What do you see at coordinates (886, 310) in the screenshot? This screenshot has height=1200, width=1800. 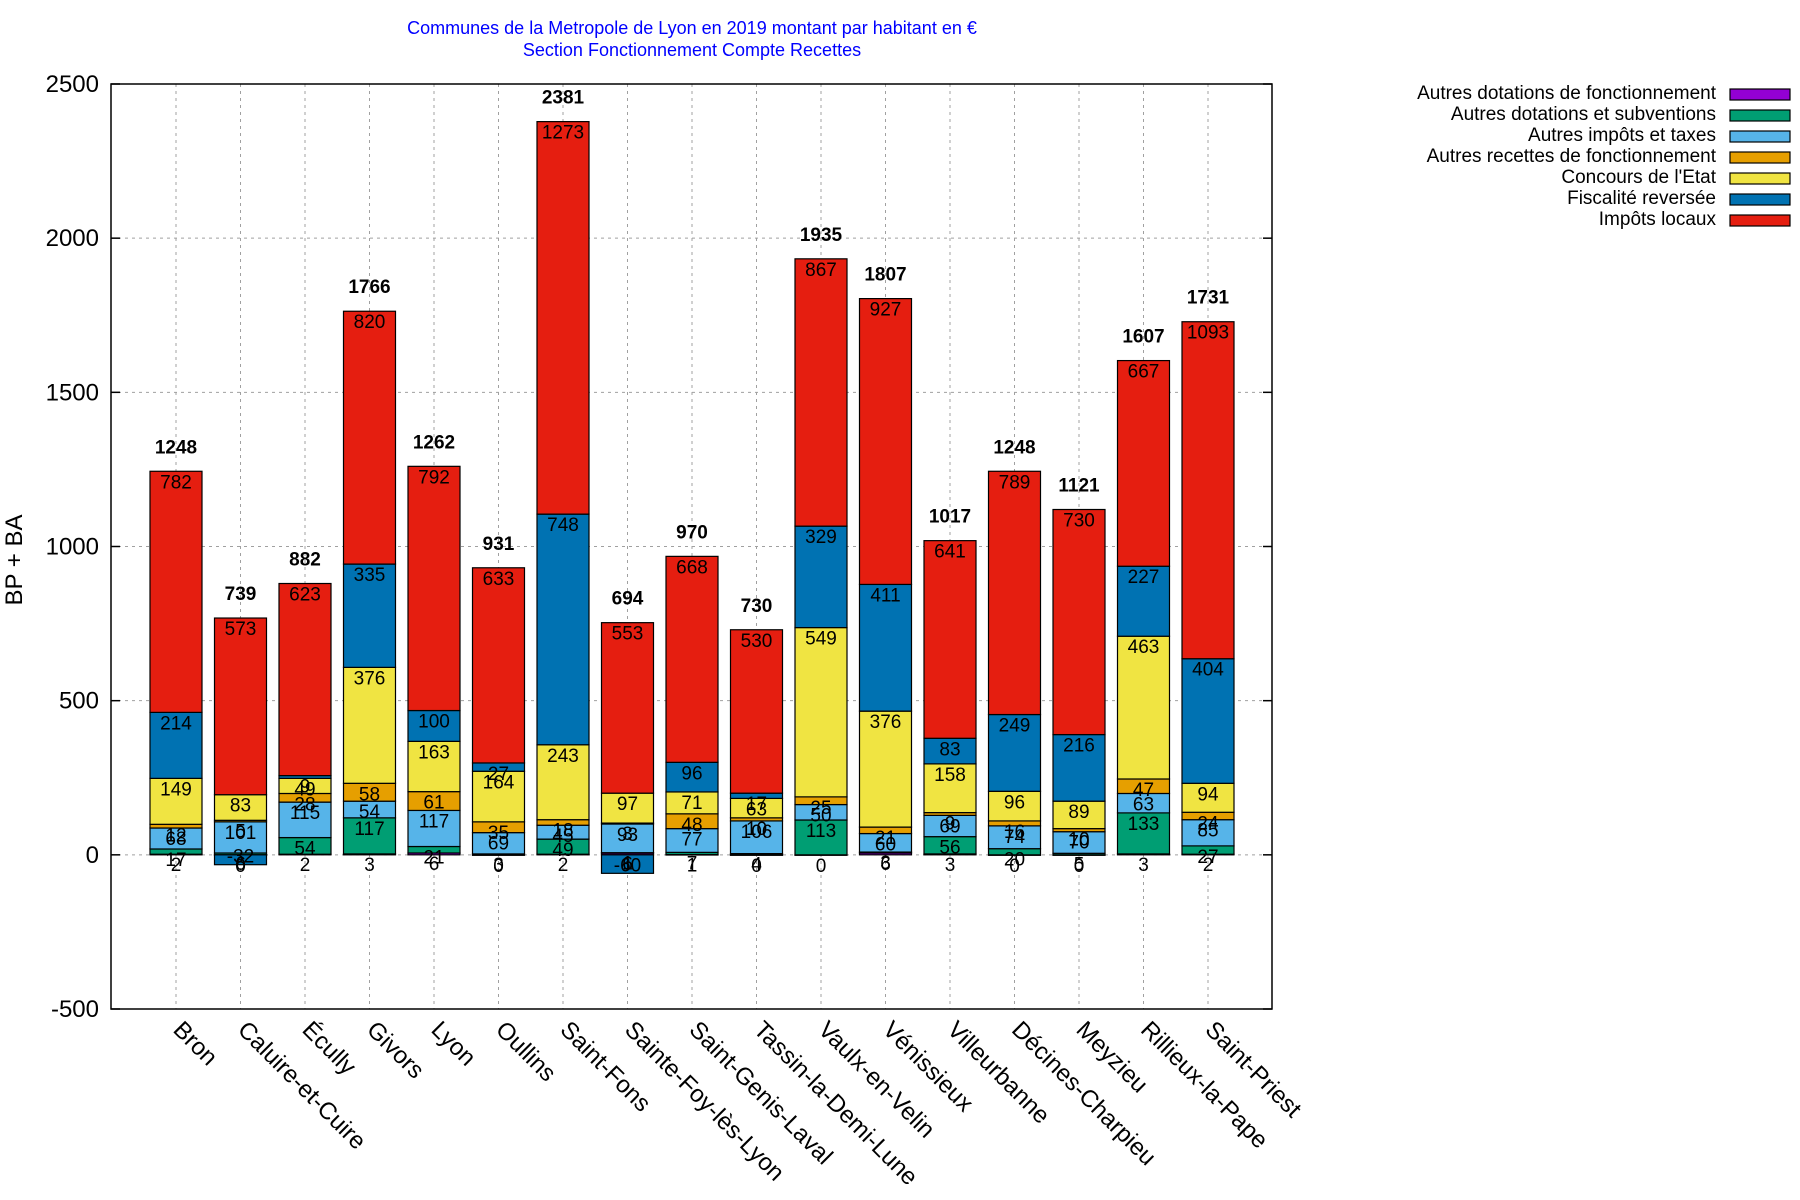 I see `segment-value-label: 927` at bounding box center [886, 310].